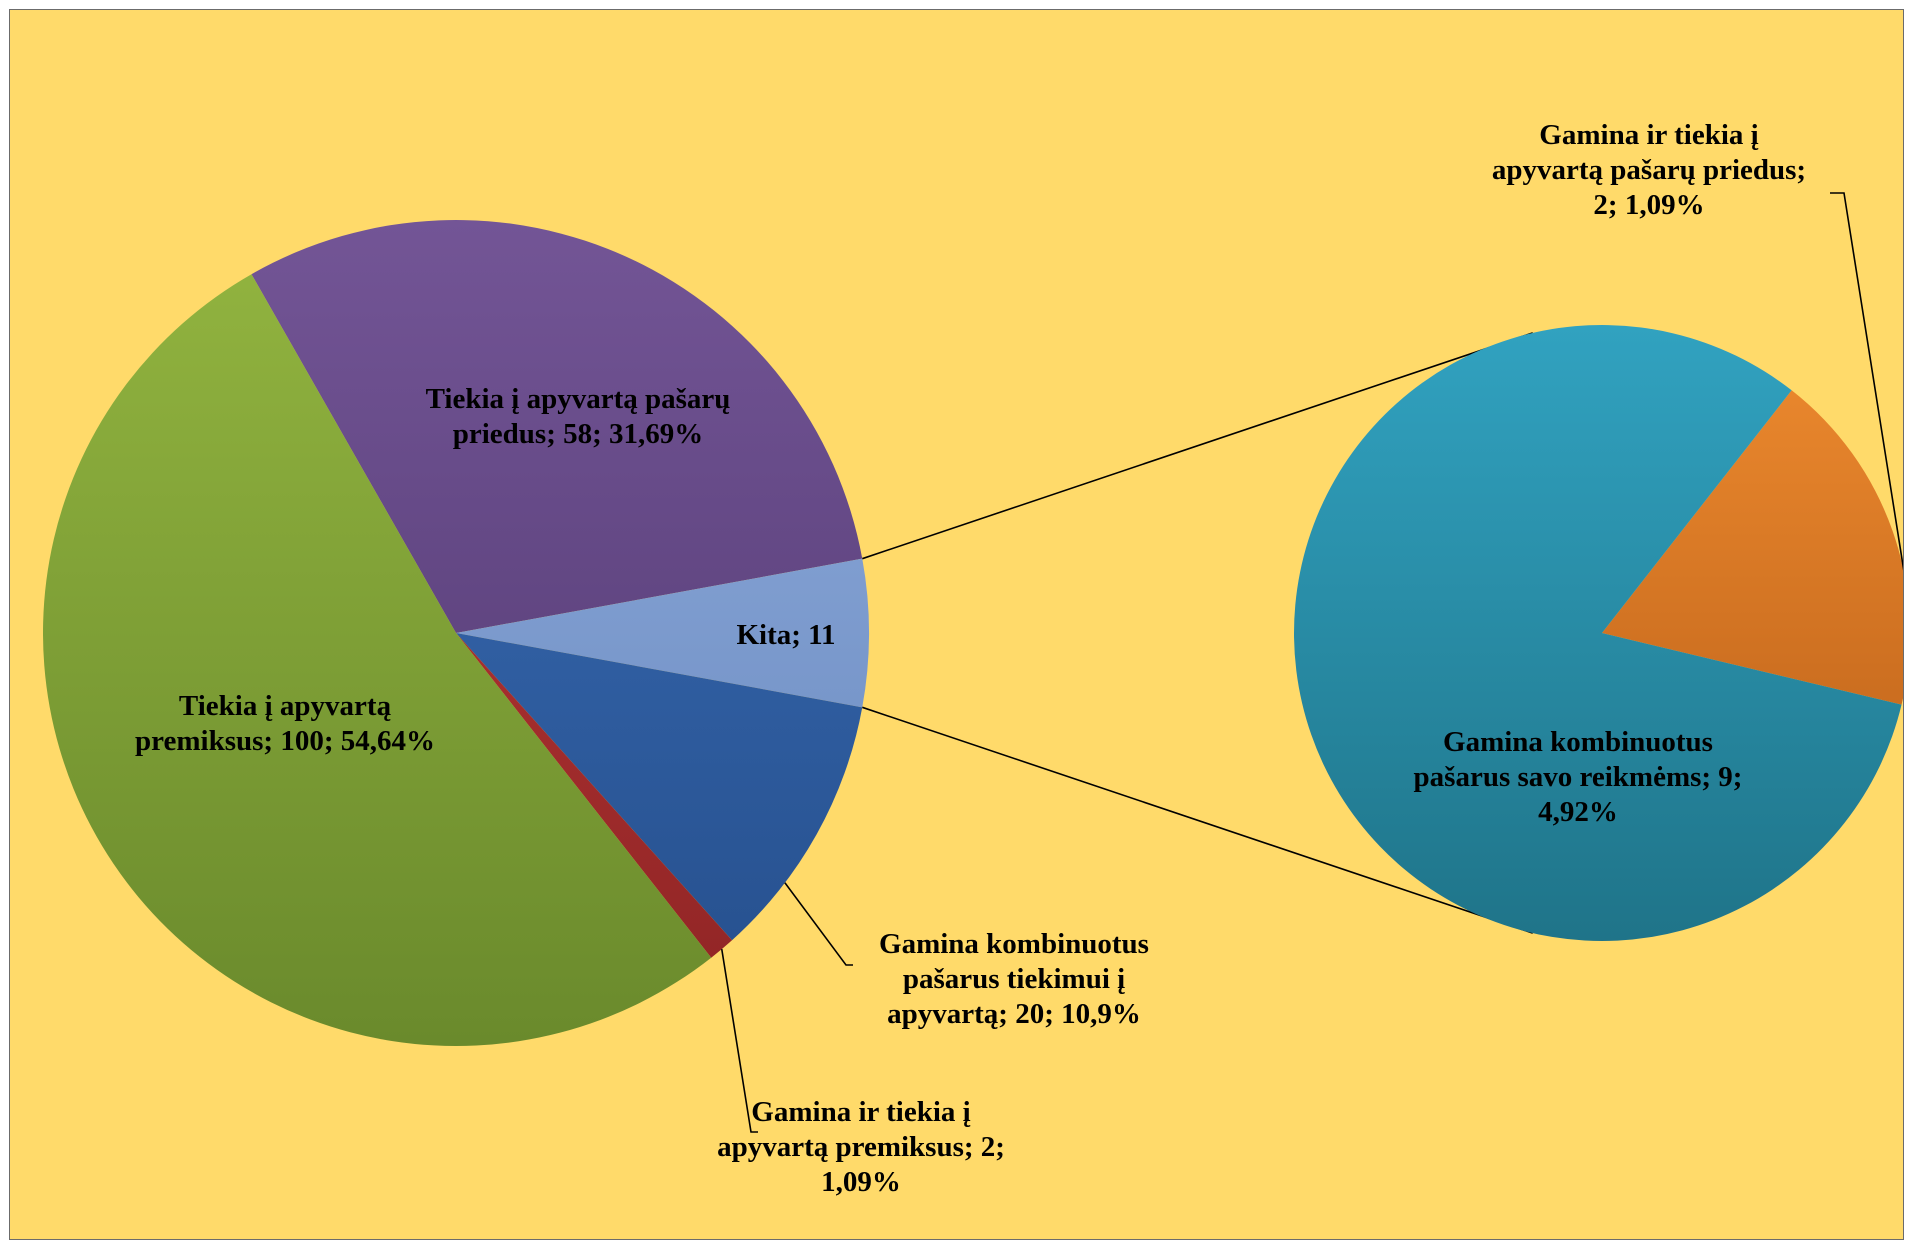 This screenshot has width=1914, height=1249. I want to click on data-label-line: pašarus tiekimui į, so click(1014, 979).